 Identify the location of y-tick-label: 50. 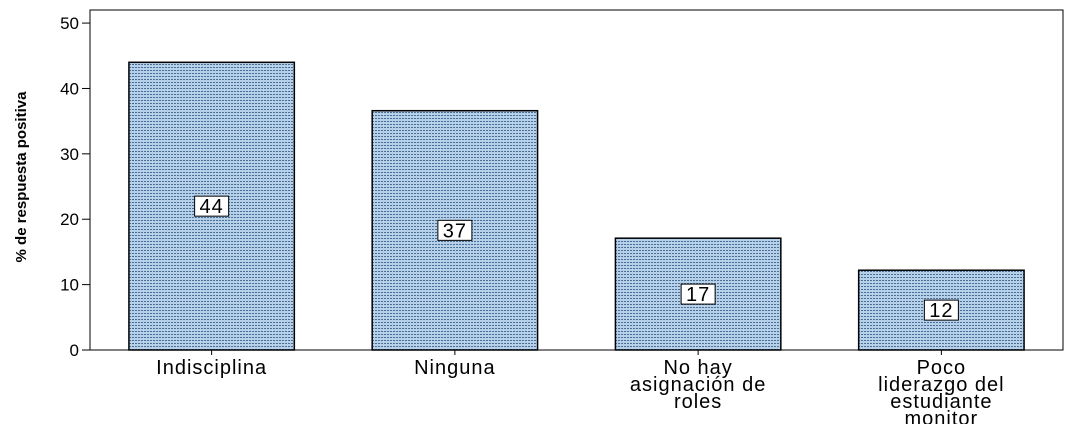
(69, 23).